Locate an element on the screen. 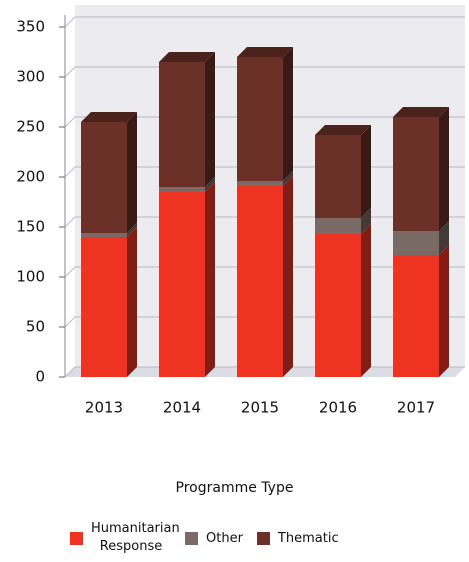  legend-label: Thematic is located at coordinates (308, 538).